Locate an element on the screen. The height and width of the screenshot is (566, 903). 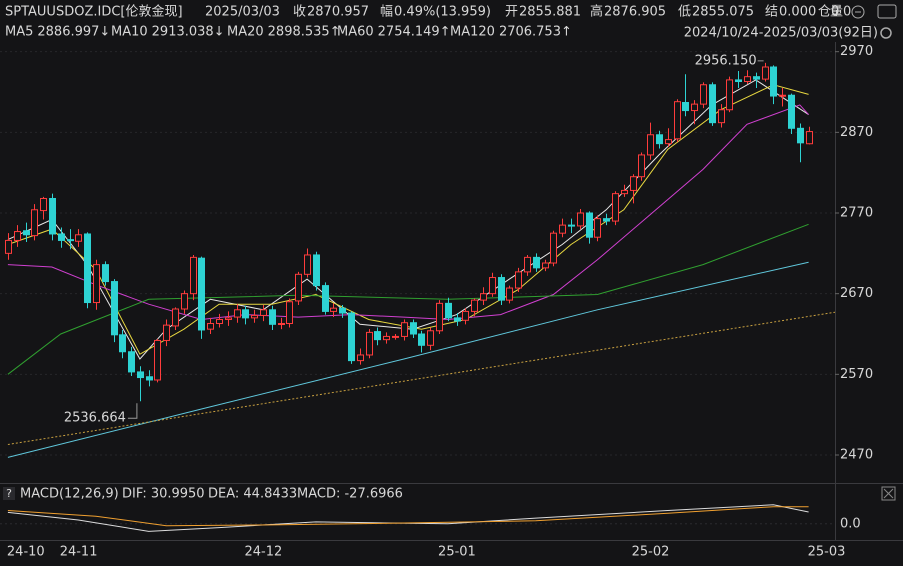
x-tick-label: 24-10 is located at coordinates (26, 552).